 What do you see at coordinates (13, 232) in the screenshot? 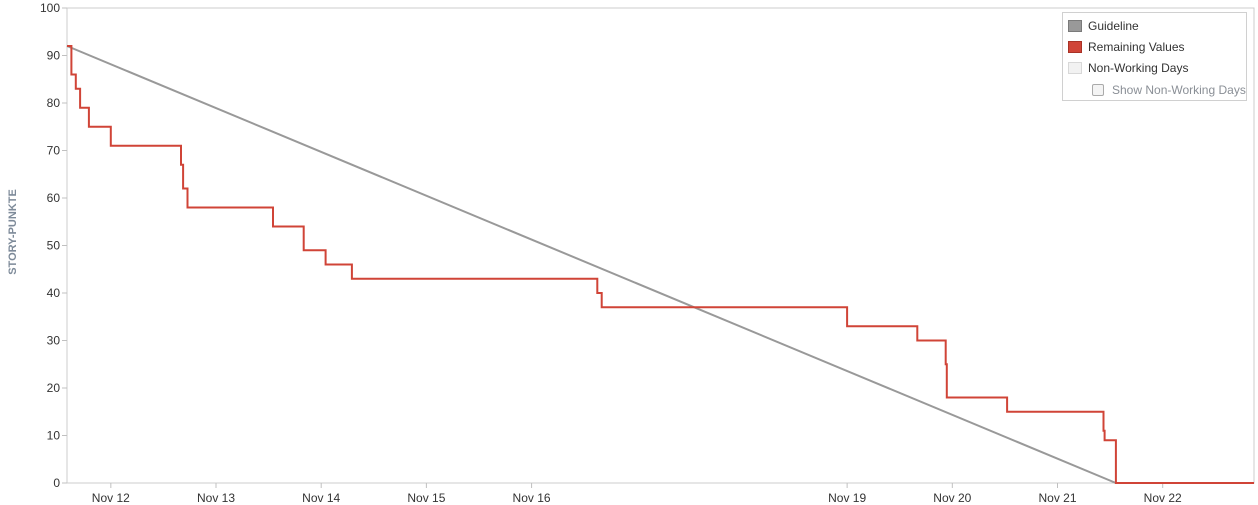
I see `y-axis-label: STORY-PUNKTE` at bounding box center [13, 232].